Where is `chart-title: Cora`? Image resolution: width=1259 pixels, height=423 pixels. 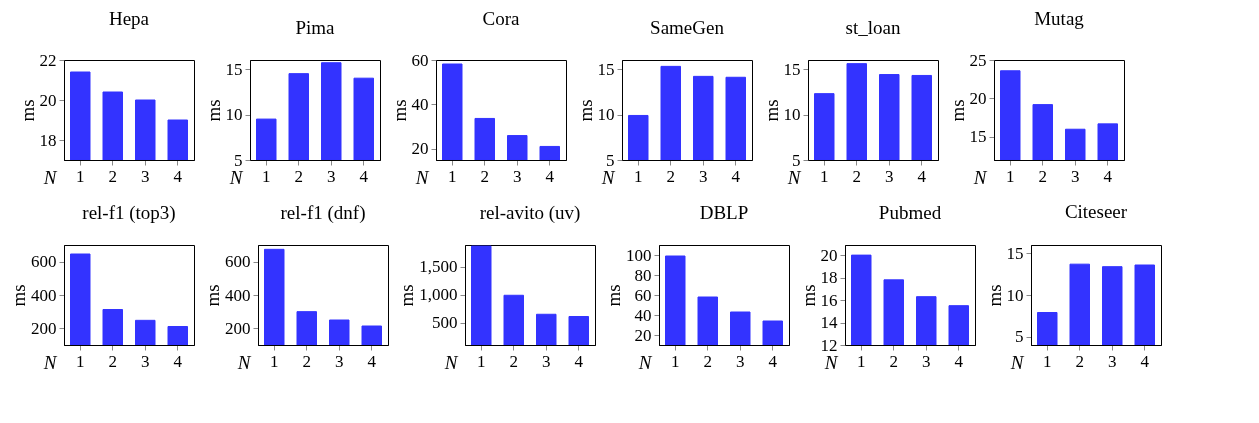 chart-title: Cora is located at coordinates (501, 18).